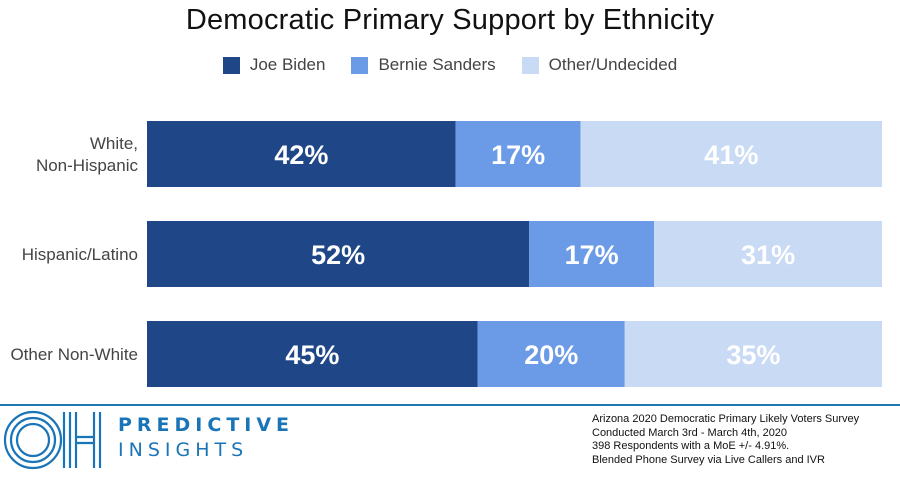 The width and height of the screenshot is (900, 478). What do you see at coordinates (231, 65) in the screenshot?
I see `legend-swatch-biden` at bounding box center [231, 65].